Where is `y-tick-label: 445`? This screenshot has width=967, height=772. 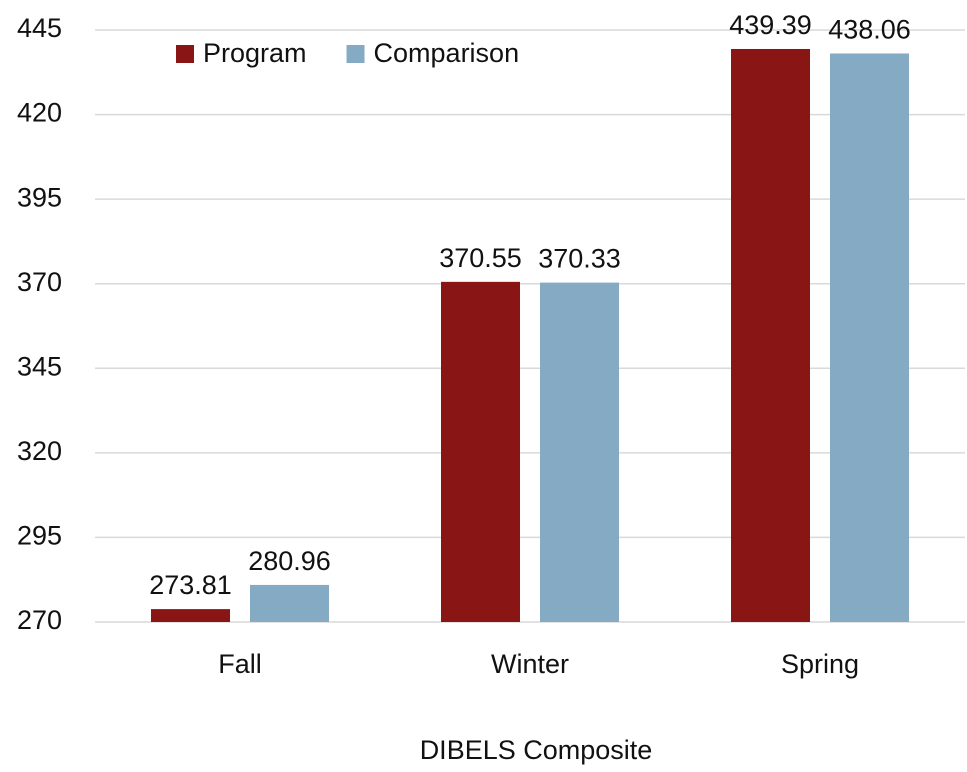 y-tick-label: 445 is located at coordinates (39, 28).